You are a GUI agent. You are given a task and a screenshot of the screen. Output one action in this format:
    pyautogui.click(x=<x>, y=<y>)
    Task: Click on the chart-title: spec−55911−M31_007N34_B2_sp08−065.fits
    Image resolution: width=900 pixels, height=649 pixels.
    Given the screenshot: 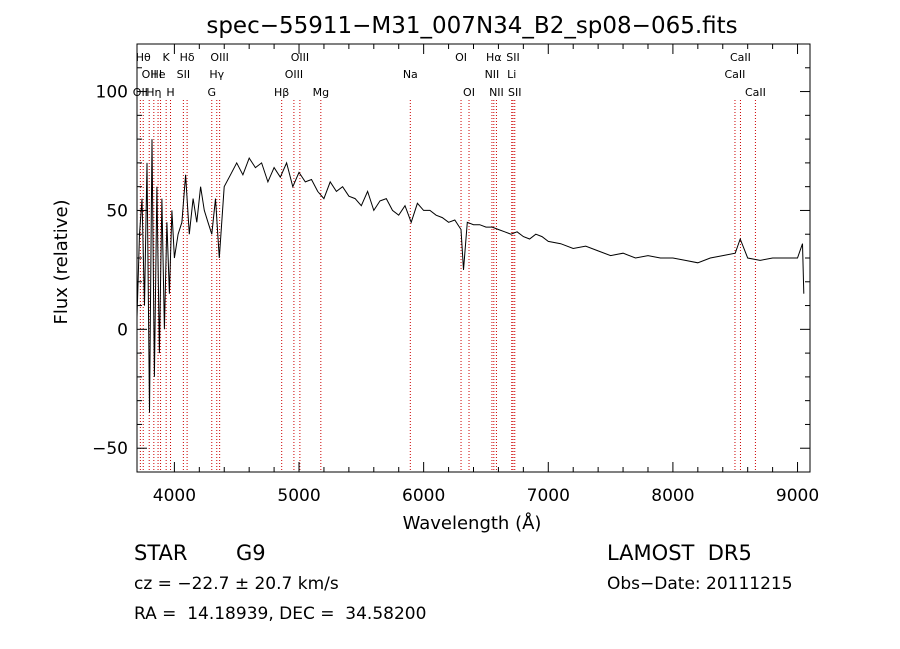 What is the action you would take?
    pyautogui.click(x=471, y=26)
    